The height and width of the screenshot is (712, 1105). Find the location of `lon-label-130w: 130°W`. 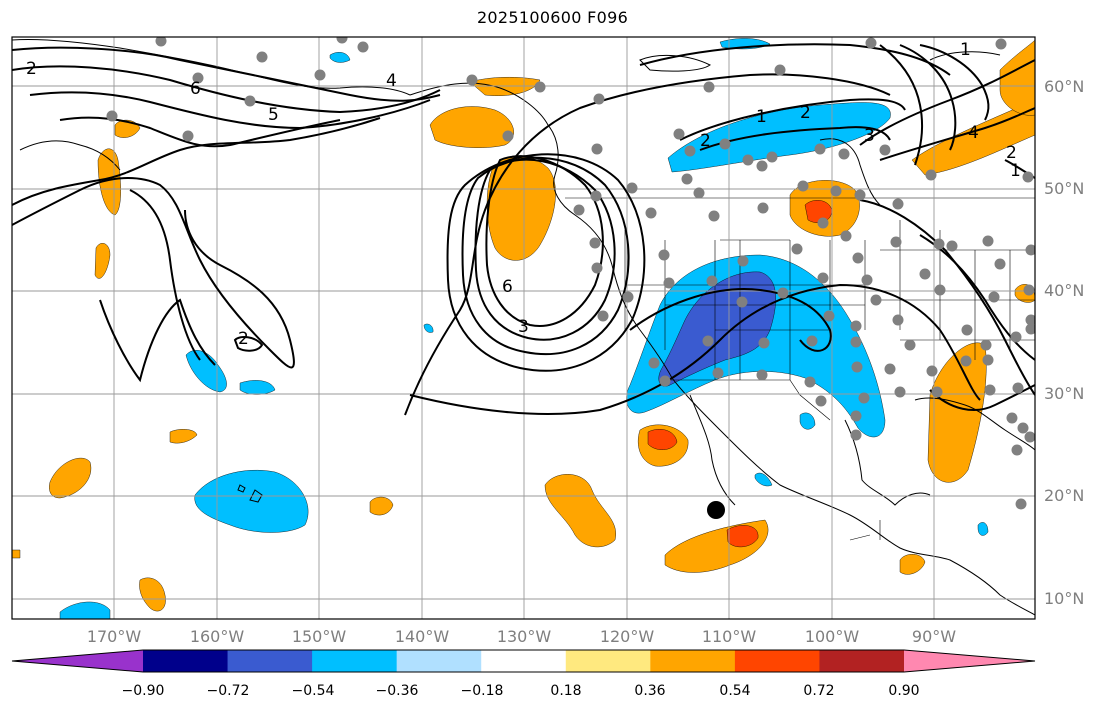

lon-label-130w: 130°W is located at coordinates (524, 636).